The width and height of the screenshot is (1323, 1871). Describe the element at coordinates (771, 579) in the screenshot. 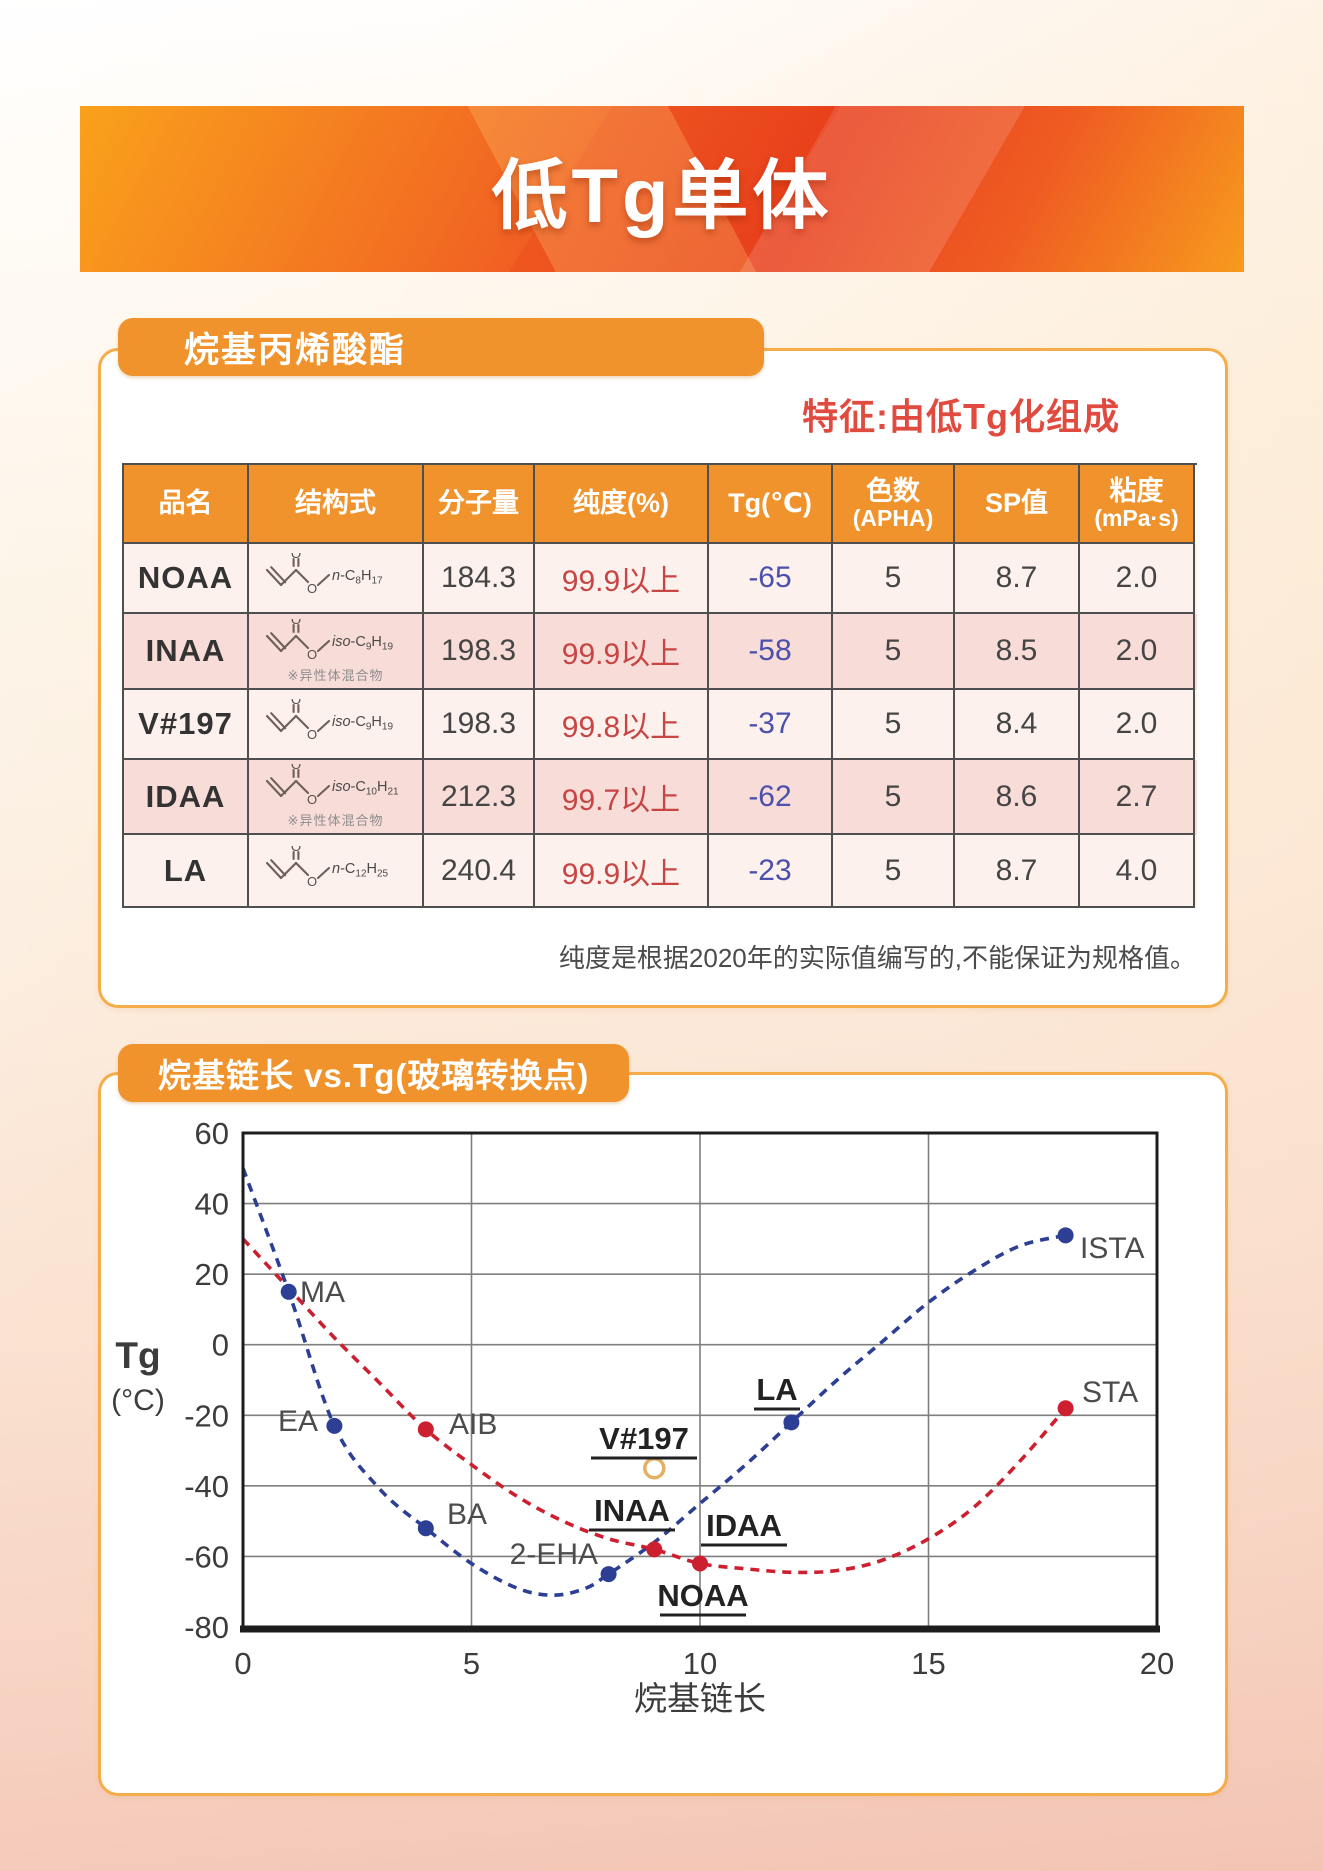

I see `cell-tg: -65` at that location.